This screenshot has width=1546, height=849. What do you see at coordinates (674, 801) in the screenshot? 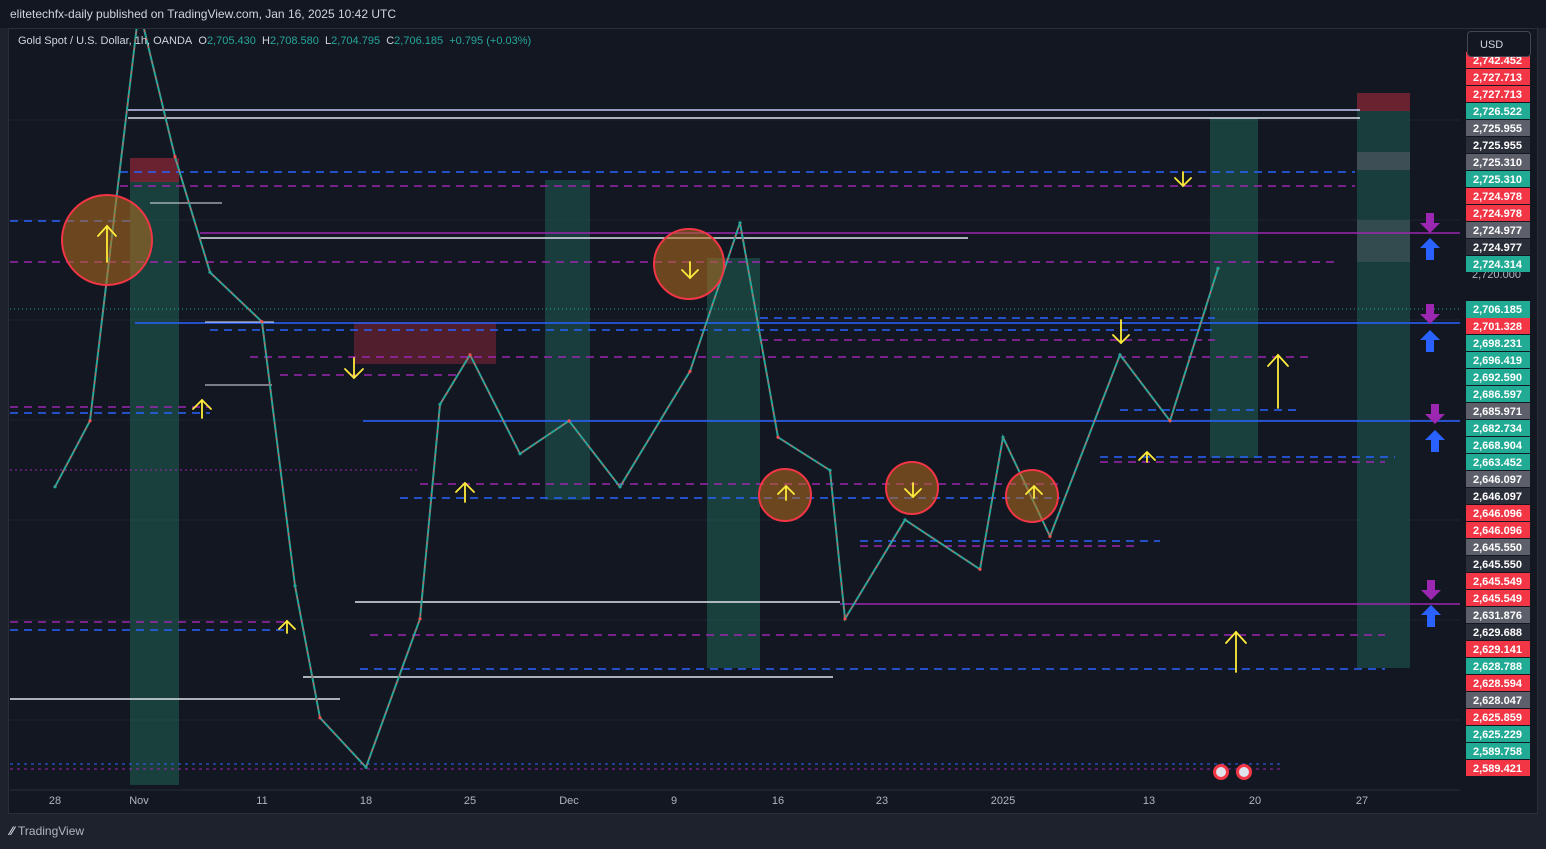
I see `time-tick-label: 9` at bounding box center [674, 801].